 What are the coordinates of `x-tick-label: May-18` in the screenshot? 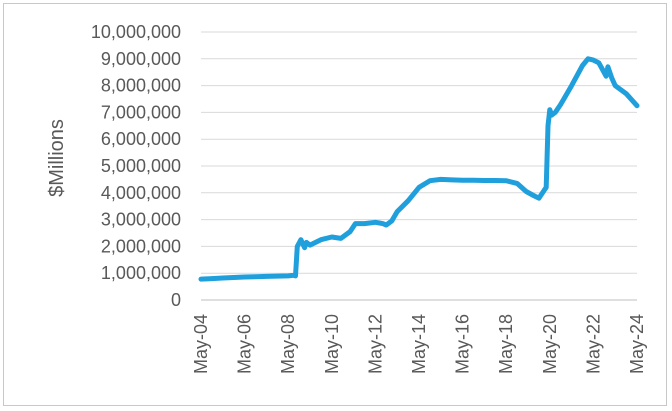 It's located at (506, 344).